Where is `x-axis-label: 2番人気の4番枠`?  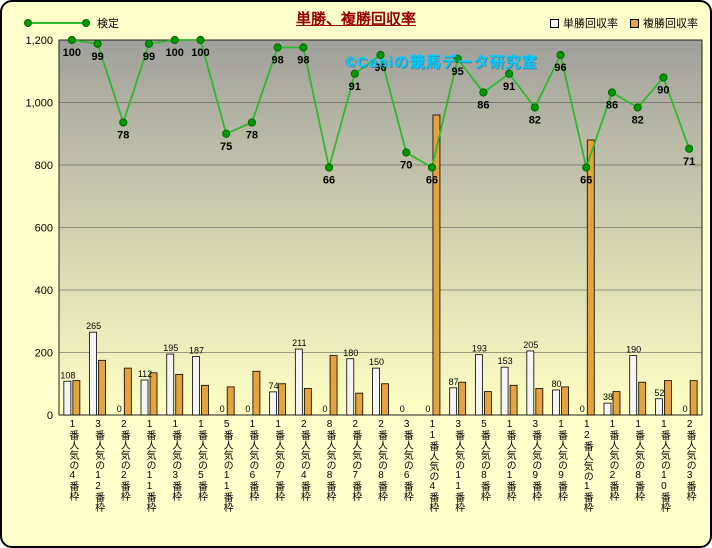 x-axis-label: 2番人気の4番枠 is located at coordinates (304, 460).